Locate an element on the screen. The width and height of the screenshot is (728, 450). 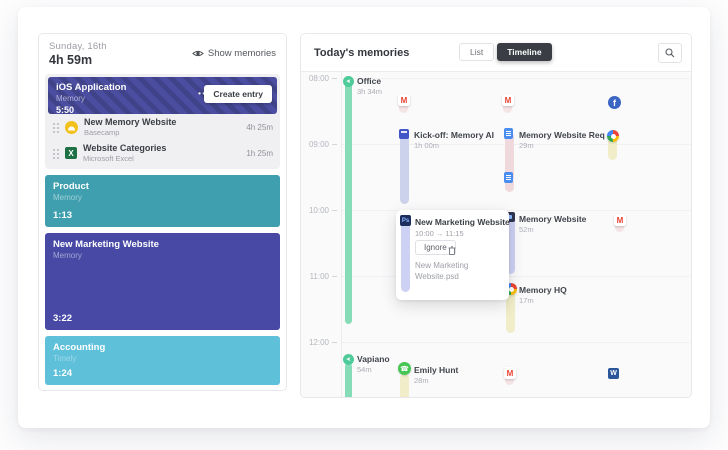
hour-label: 08:00 is located at coordinates (318, 78).